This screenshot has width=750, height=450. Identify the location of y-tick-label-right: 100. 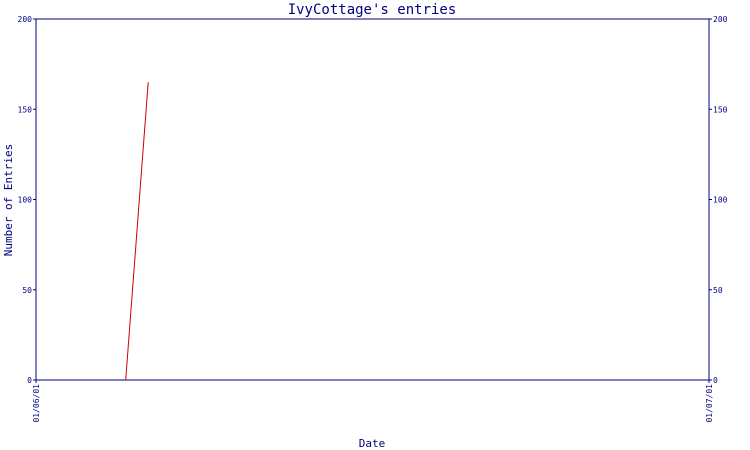
(720, 200).